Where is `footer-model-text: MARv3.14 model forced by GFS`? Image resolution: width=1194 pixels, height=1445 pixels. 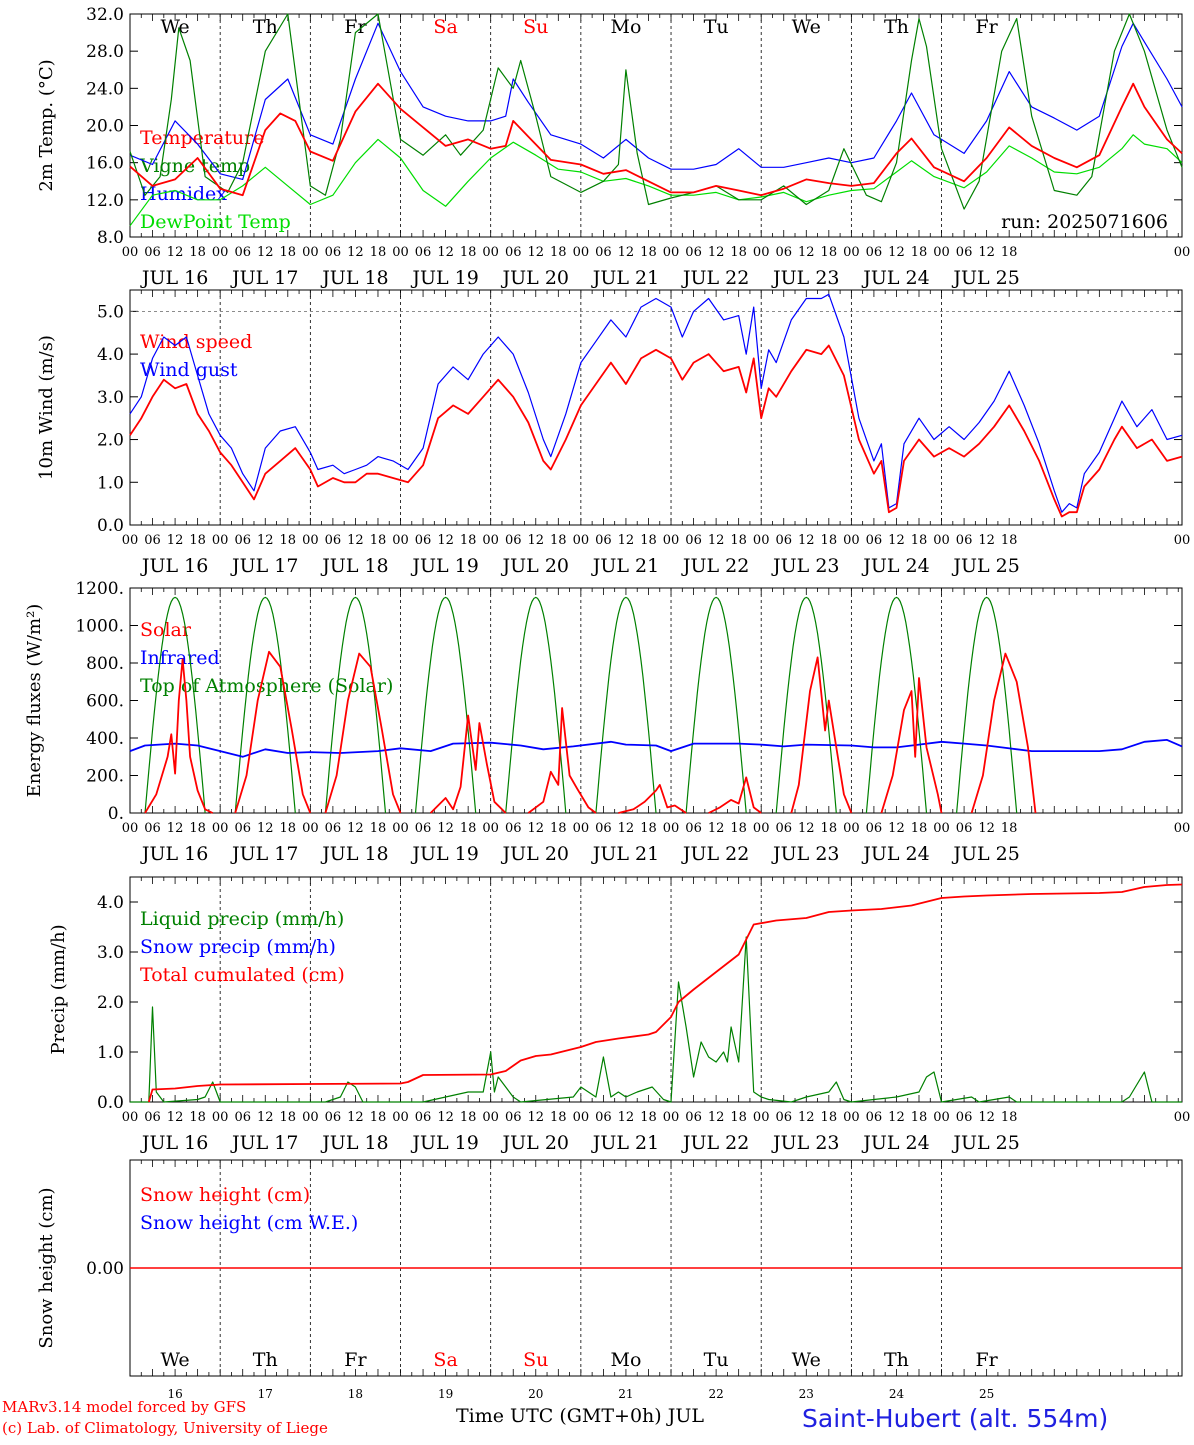 footer-model-text: MARv3.14 model forced by GFS is located at coordinates (124, 1407).